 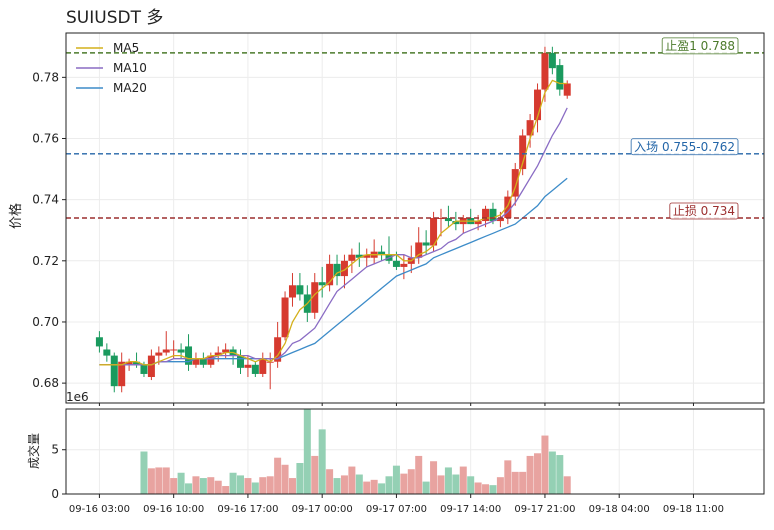 What do you see at coordinates (693, 509) in the screenshot?
I see `x-tick-label: 09-18 11:00` at bounding box center [693, 509].